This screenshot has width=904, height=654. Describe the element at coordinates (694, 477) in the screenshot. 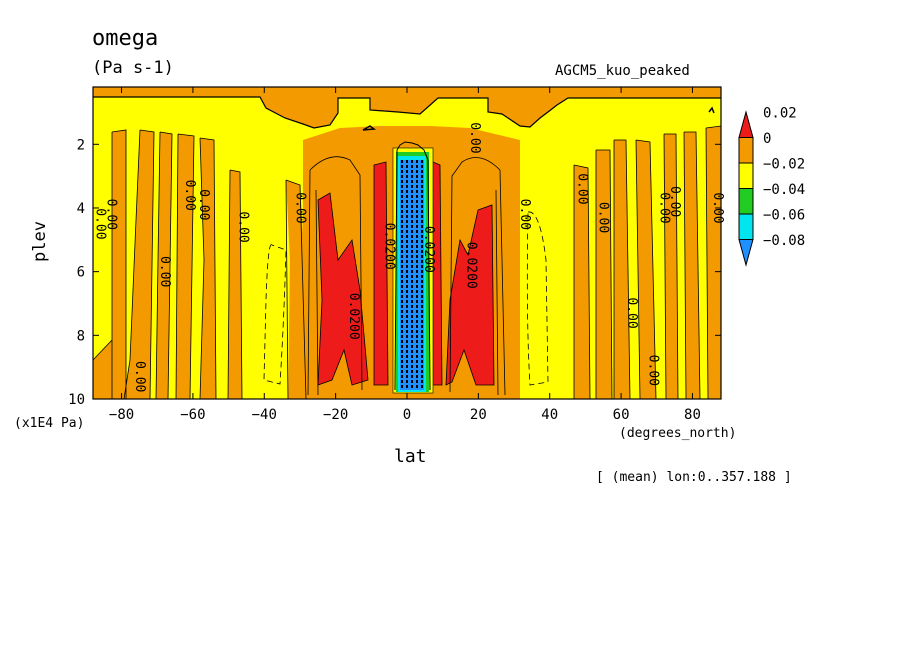

I see `averaging-note: [ (mean) lon:0..357.188 ]` at that location.